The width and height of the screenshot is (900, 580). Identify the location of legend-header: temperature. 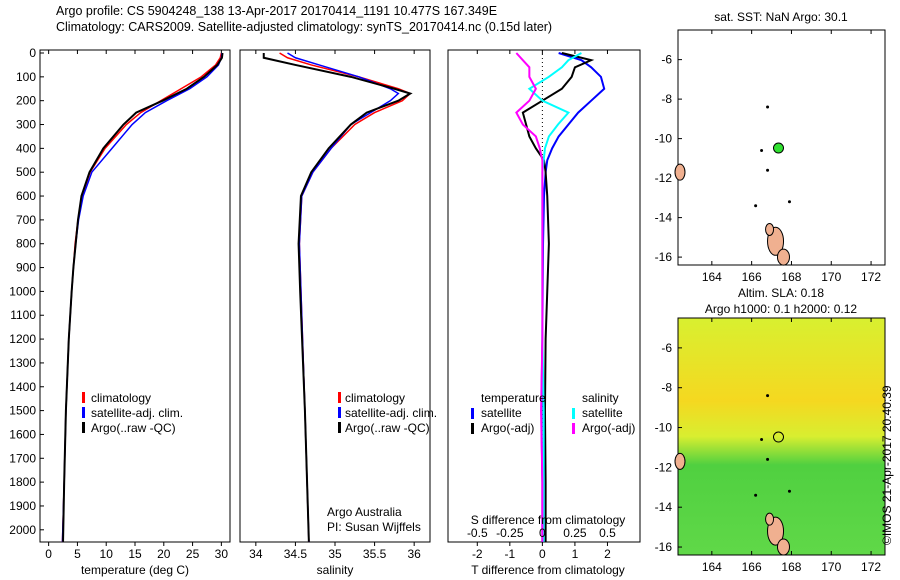
(513, 398).